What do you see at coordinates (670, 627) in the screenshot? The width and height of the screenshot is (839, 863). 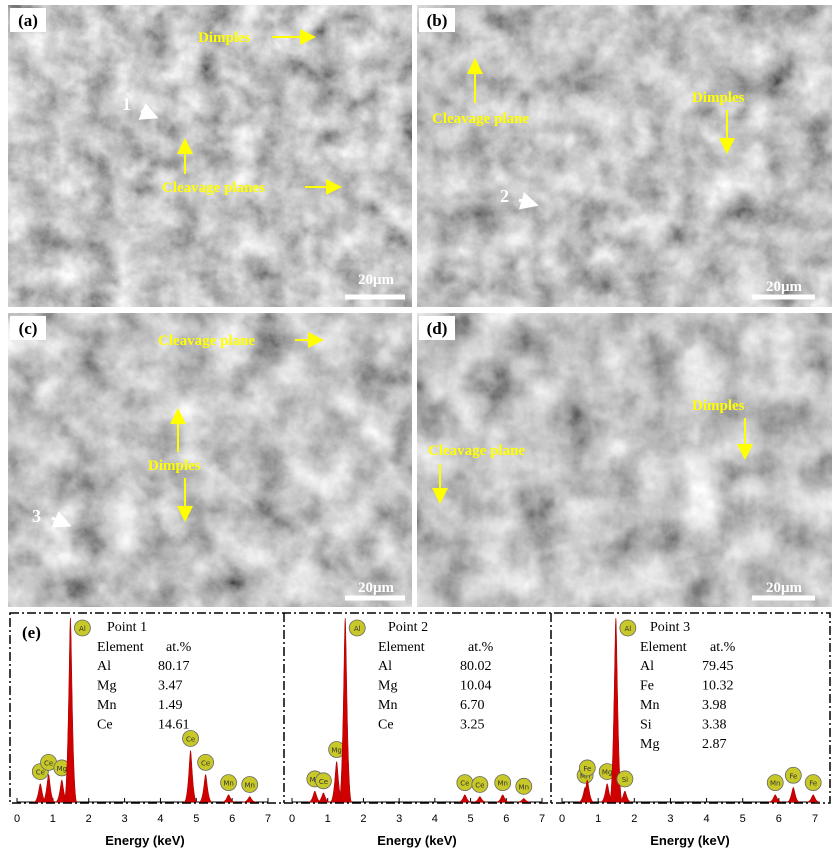 I see `point-title: Point 3` at bounding box center [670, 627].